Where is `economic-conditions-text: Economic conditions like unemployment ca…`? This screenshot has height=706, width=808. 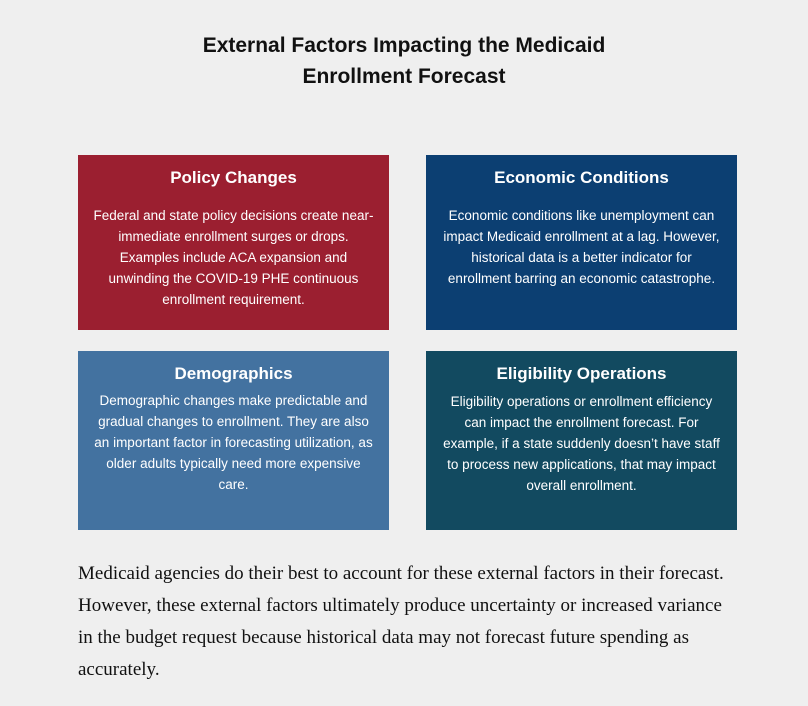
economic-conditions-text: Economic conditions like unemployment ca… is located at coordinates (581, 247).